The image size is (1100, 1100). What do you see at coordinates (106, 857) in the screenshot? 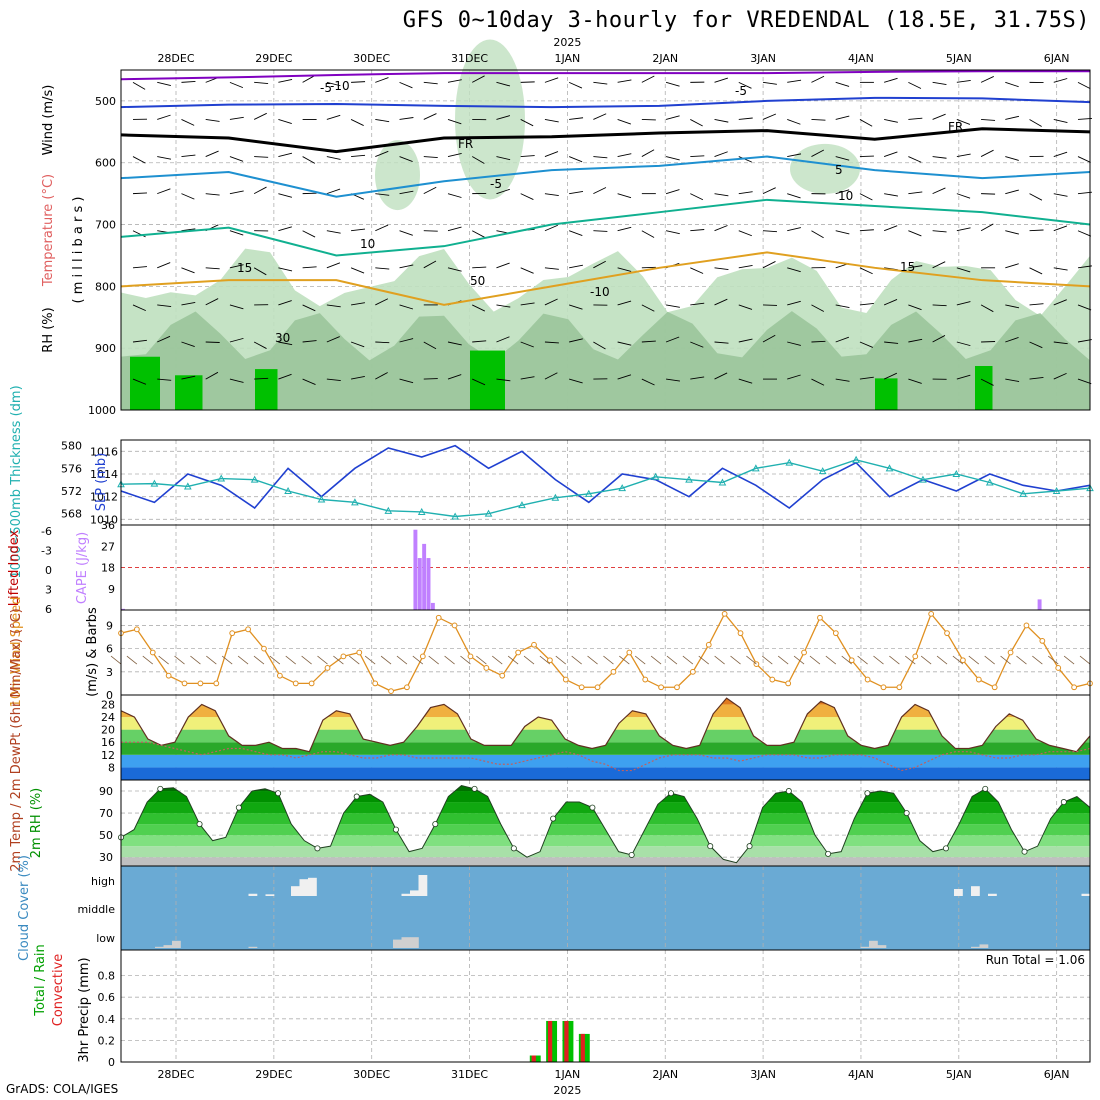
I see `y-tick-label: 30` at bounding box center [106, 857].